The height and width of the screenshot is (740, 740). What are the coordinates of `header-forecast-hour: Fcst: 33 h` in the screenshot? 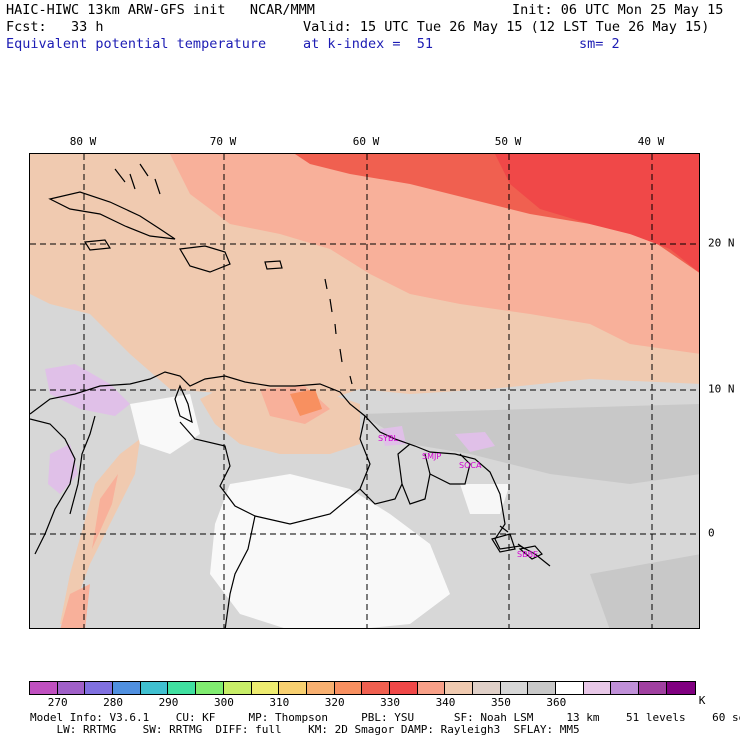 It's located at (55, 27).